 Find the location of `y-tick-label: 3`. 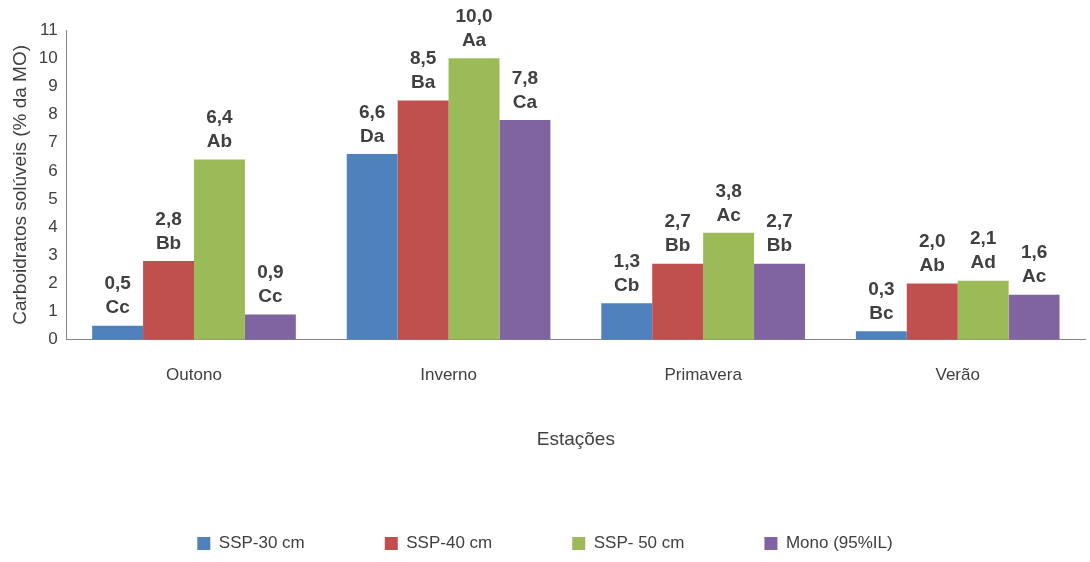

y-tick-label: 3 is located at coordinates (53, 254).